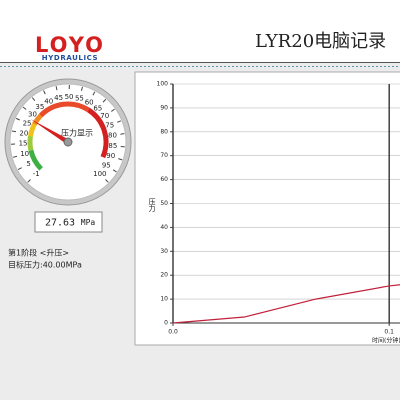 This screenshot has width=400, height=400. Describe the element at coordinates (110, 156) in the screenshot. I see `gauge-tick-label: 90` at that location.